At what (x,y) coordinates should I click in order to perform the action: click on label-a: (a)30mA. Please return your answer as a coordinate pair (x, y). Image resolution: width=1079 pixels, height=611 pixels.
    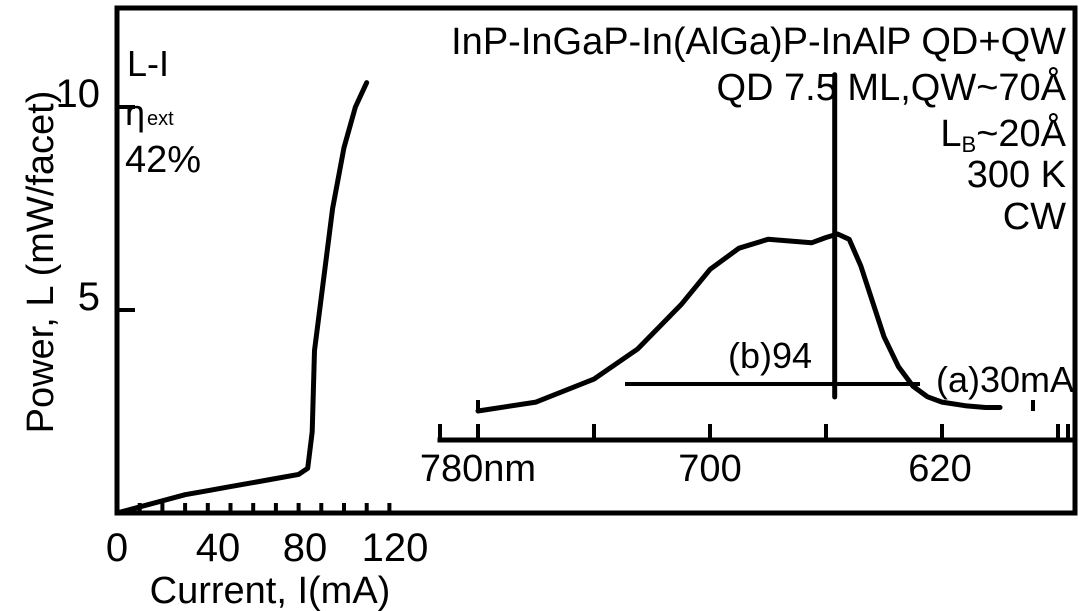
    Looking at the image, I should click on (1005, 379).